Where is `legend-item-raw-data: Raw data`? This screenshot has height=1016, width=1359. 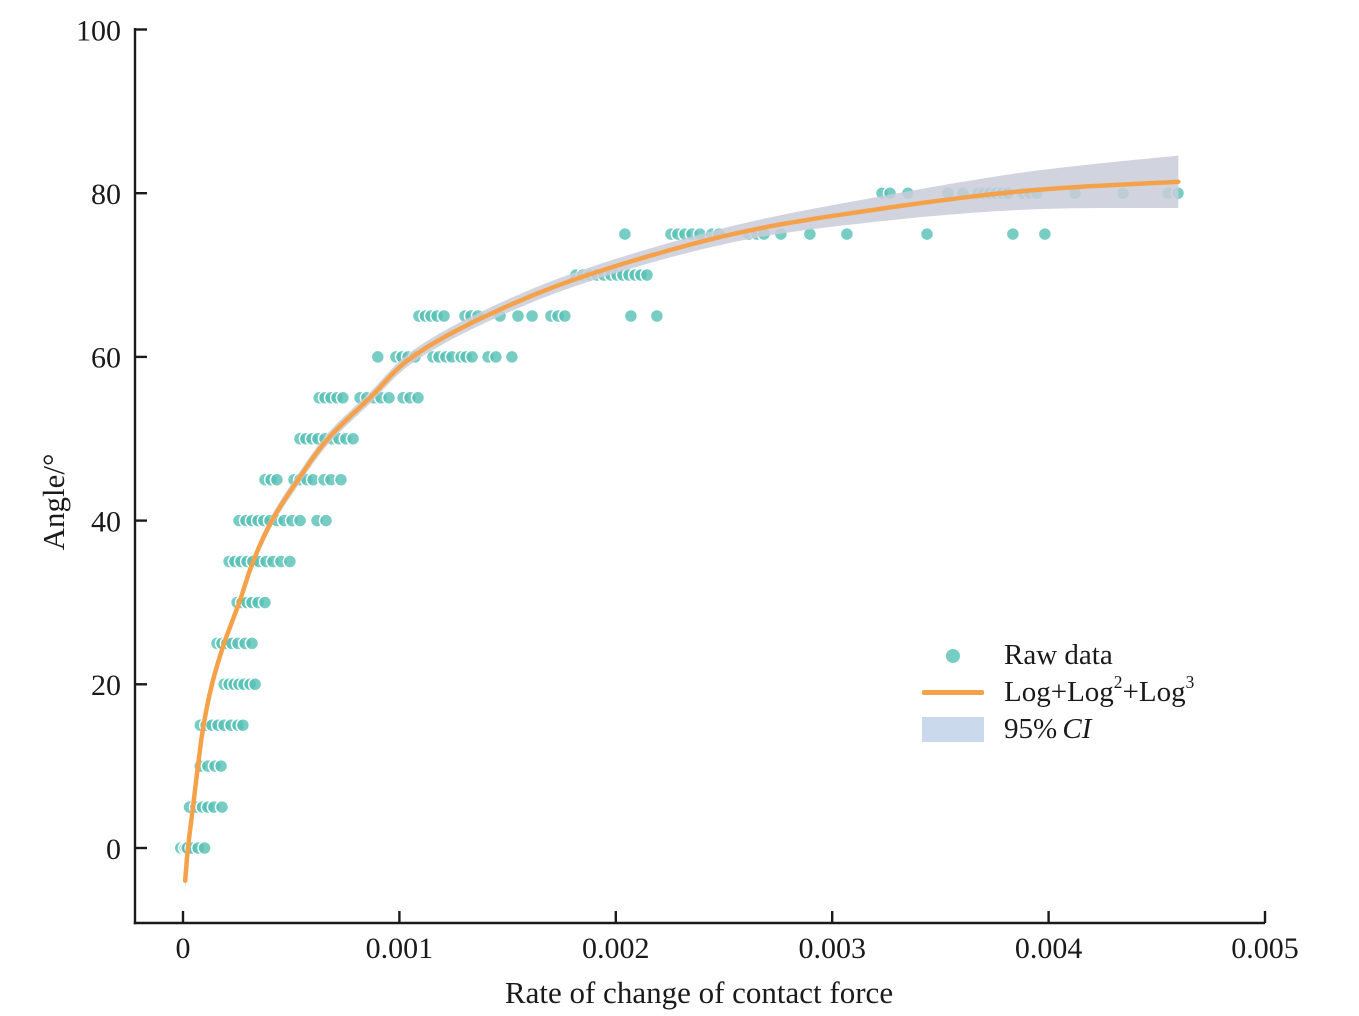 legend-item-raw-data: Raw data is located at coordinates (1055, 655).